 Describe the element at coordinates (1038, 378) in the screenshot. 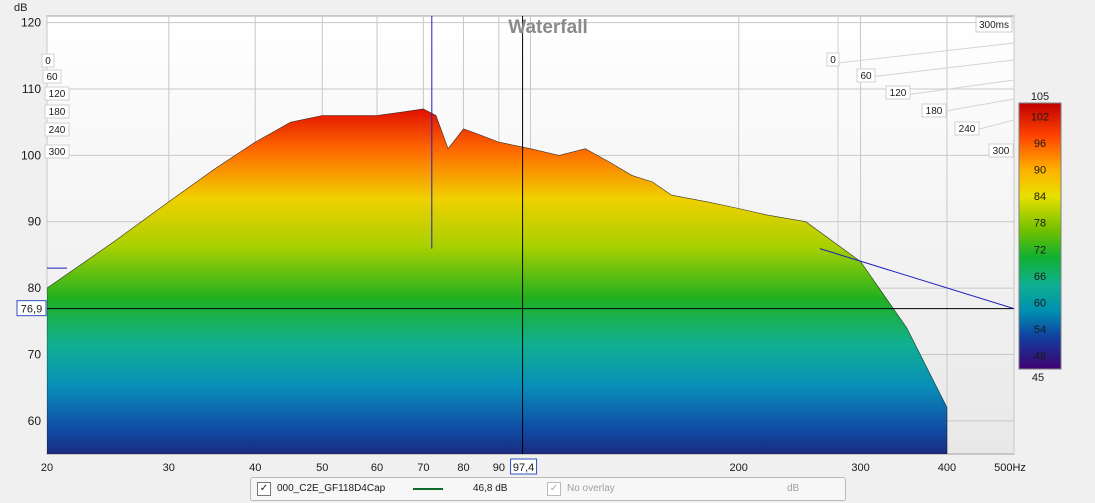

I see `colorbar-bottom-label: 45` at that location.